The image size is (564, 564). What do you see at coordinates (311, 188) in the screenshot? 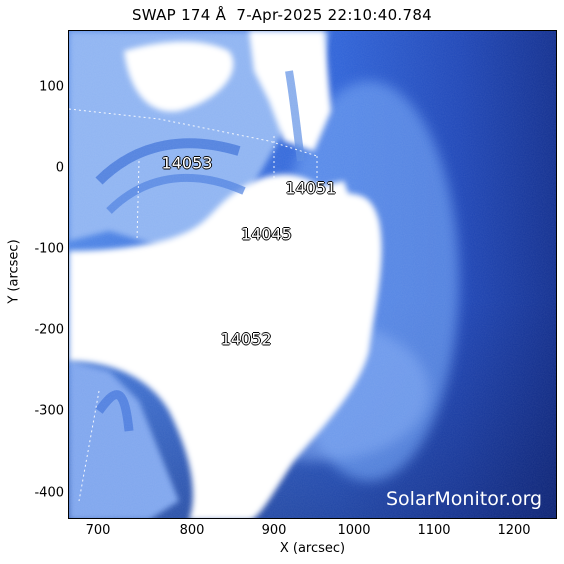
I see `ar-label-14051: 14051` at bounding box center [311, 188].